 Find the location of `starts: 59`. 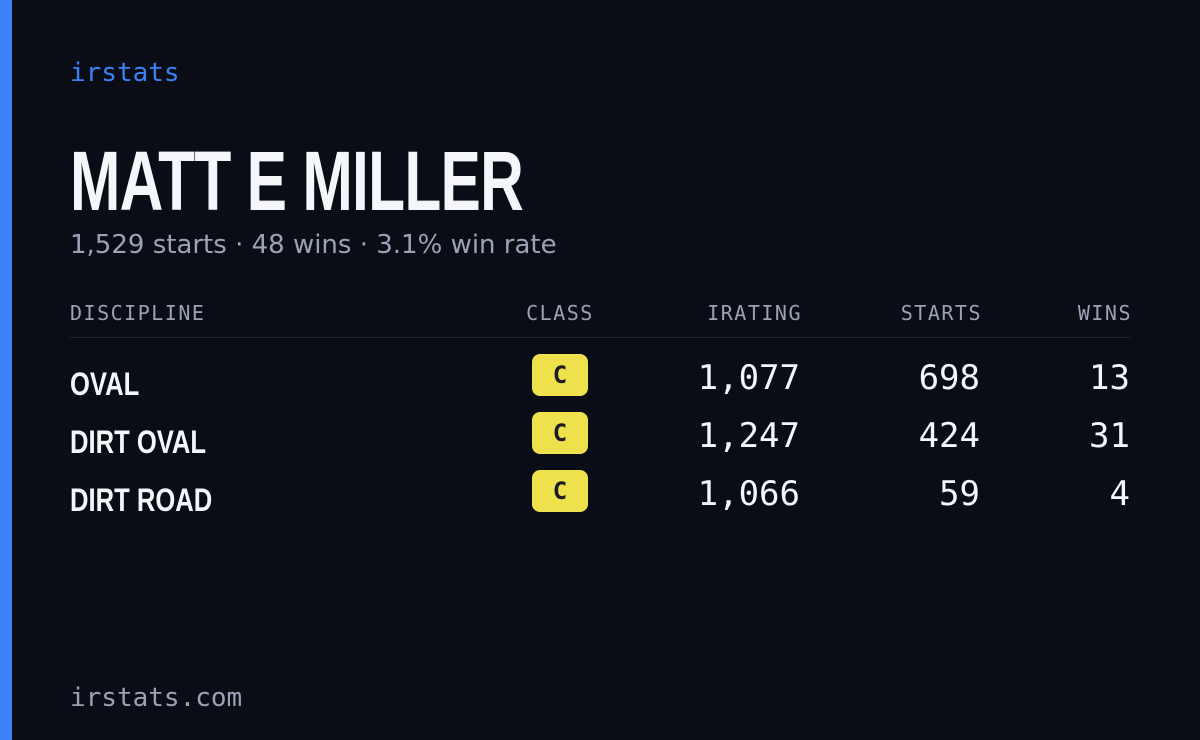

starts: 59 is located at coordinates (959, 494).